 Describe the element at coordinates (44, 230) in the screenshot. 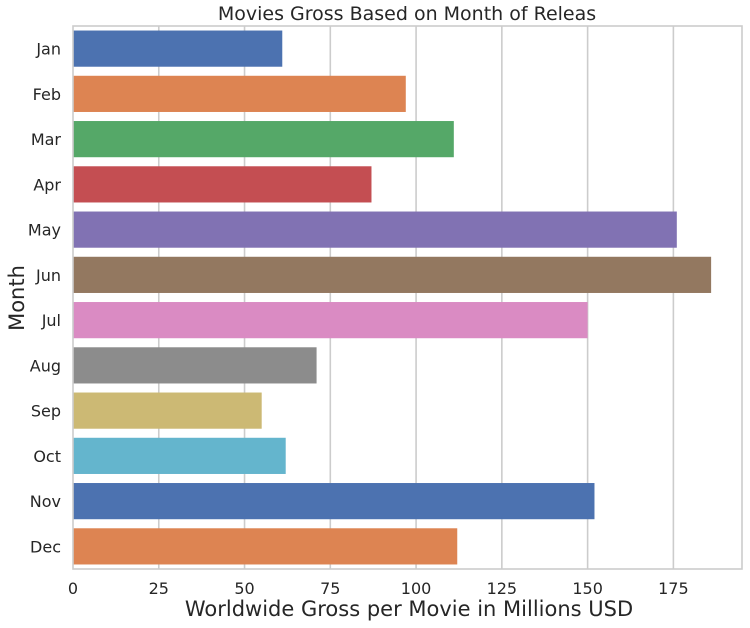

I see `y-tick-label-may: May` at that location.